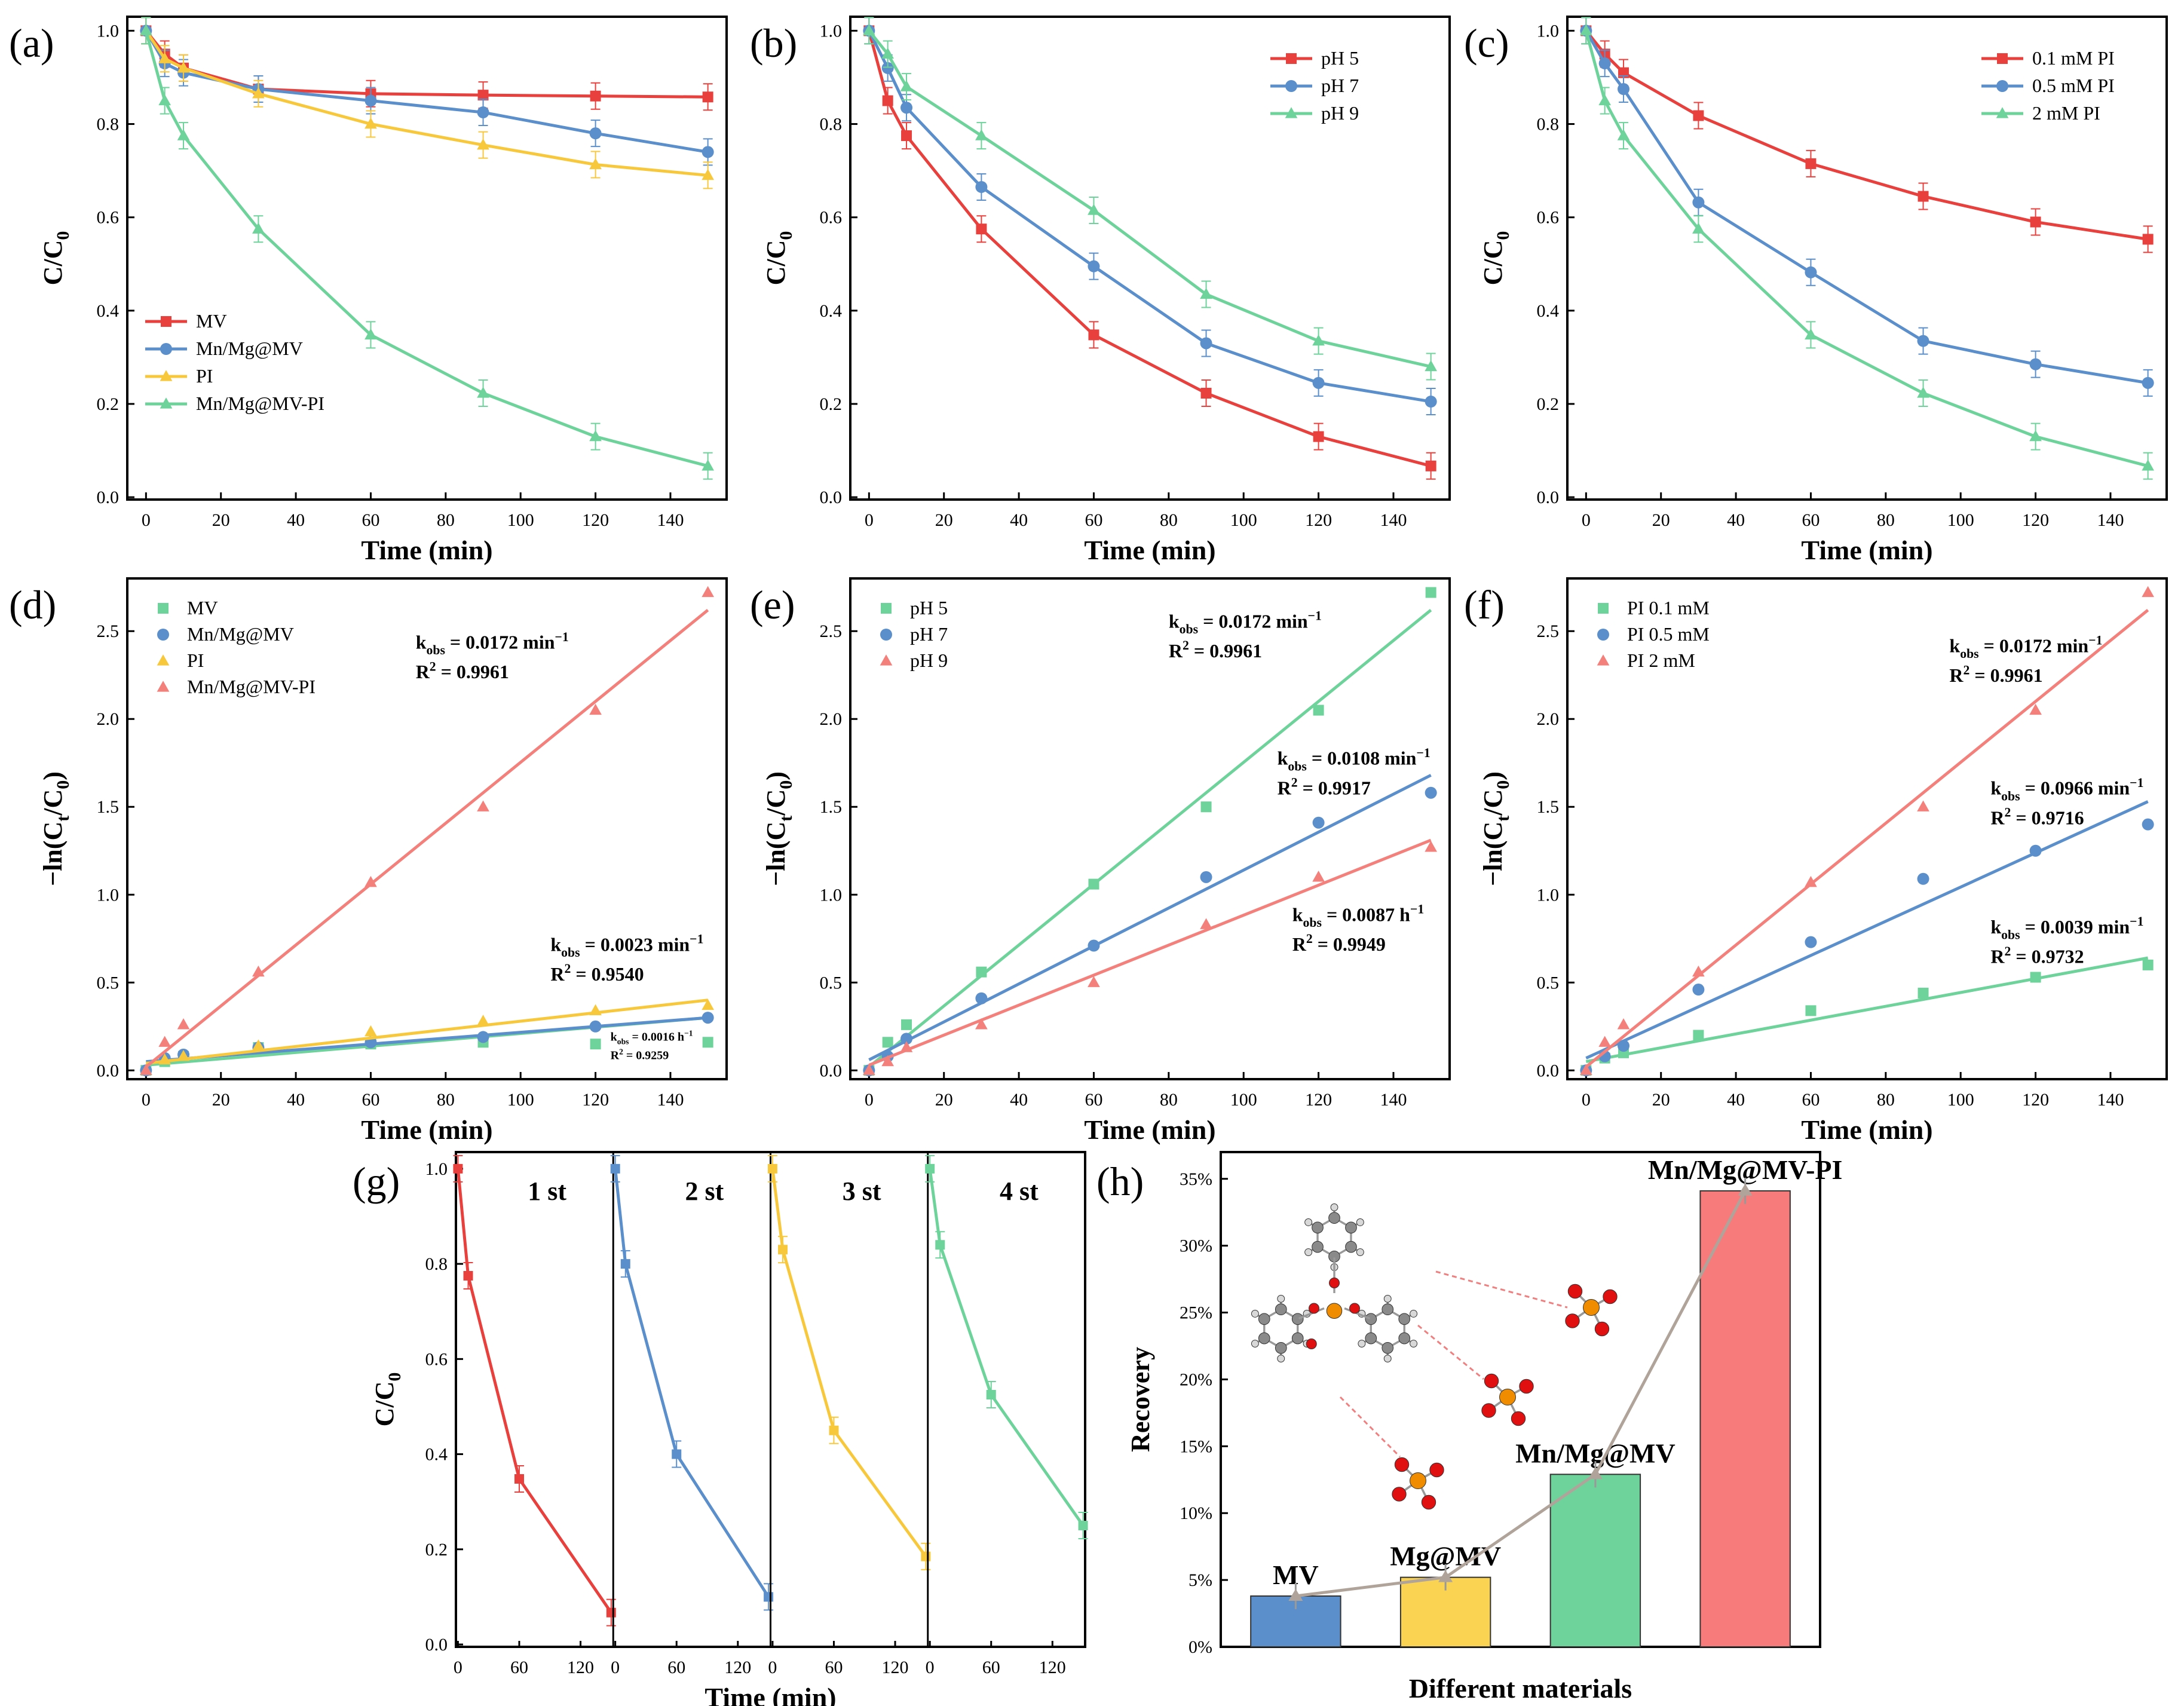 The width and height of the screenshot is (2184, 1706). What do you see at coordinates (1340, 113) in the screenshot?
I see `legend-label: pH 9` at bounding box center [1340, 113].